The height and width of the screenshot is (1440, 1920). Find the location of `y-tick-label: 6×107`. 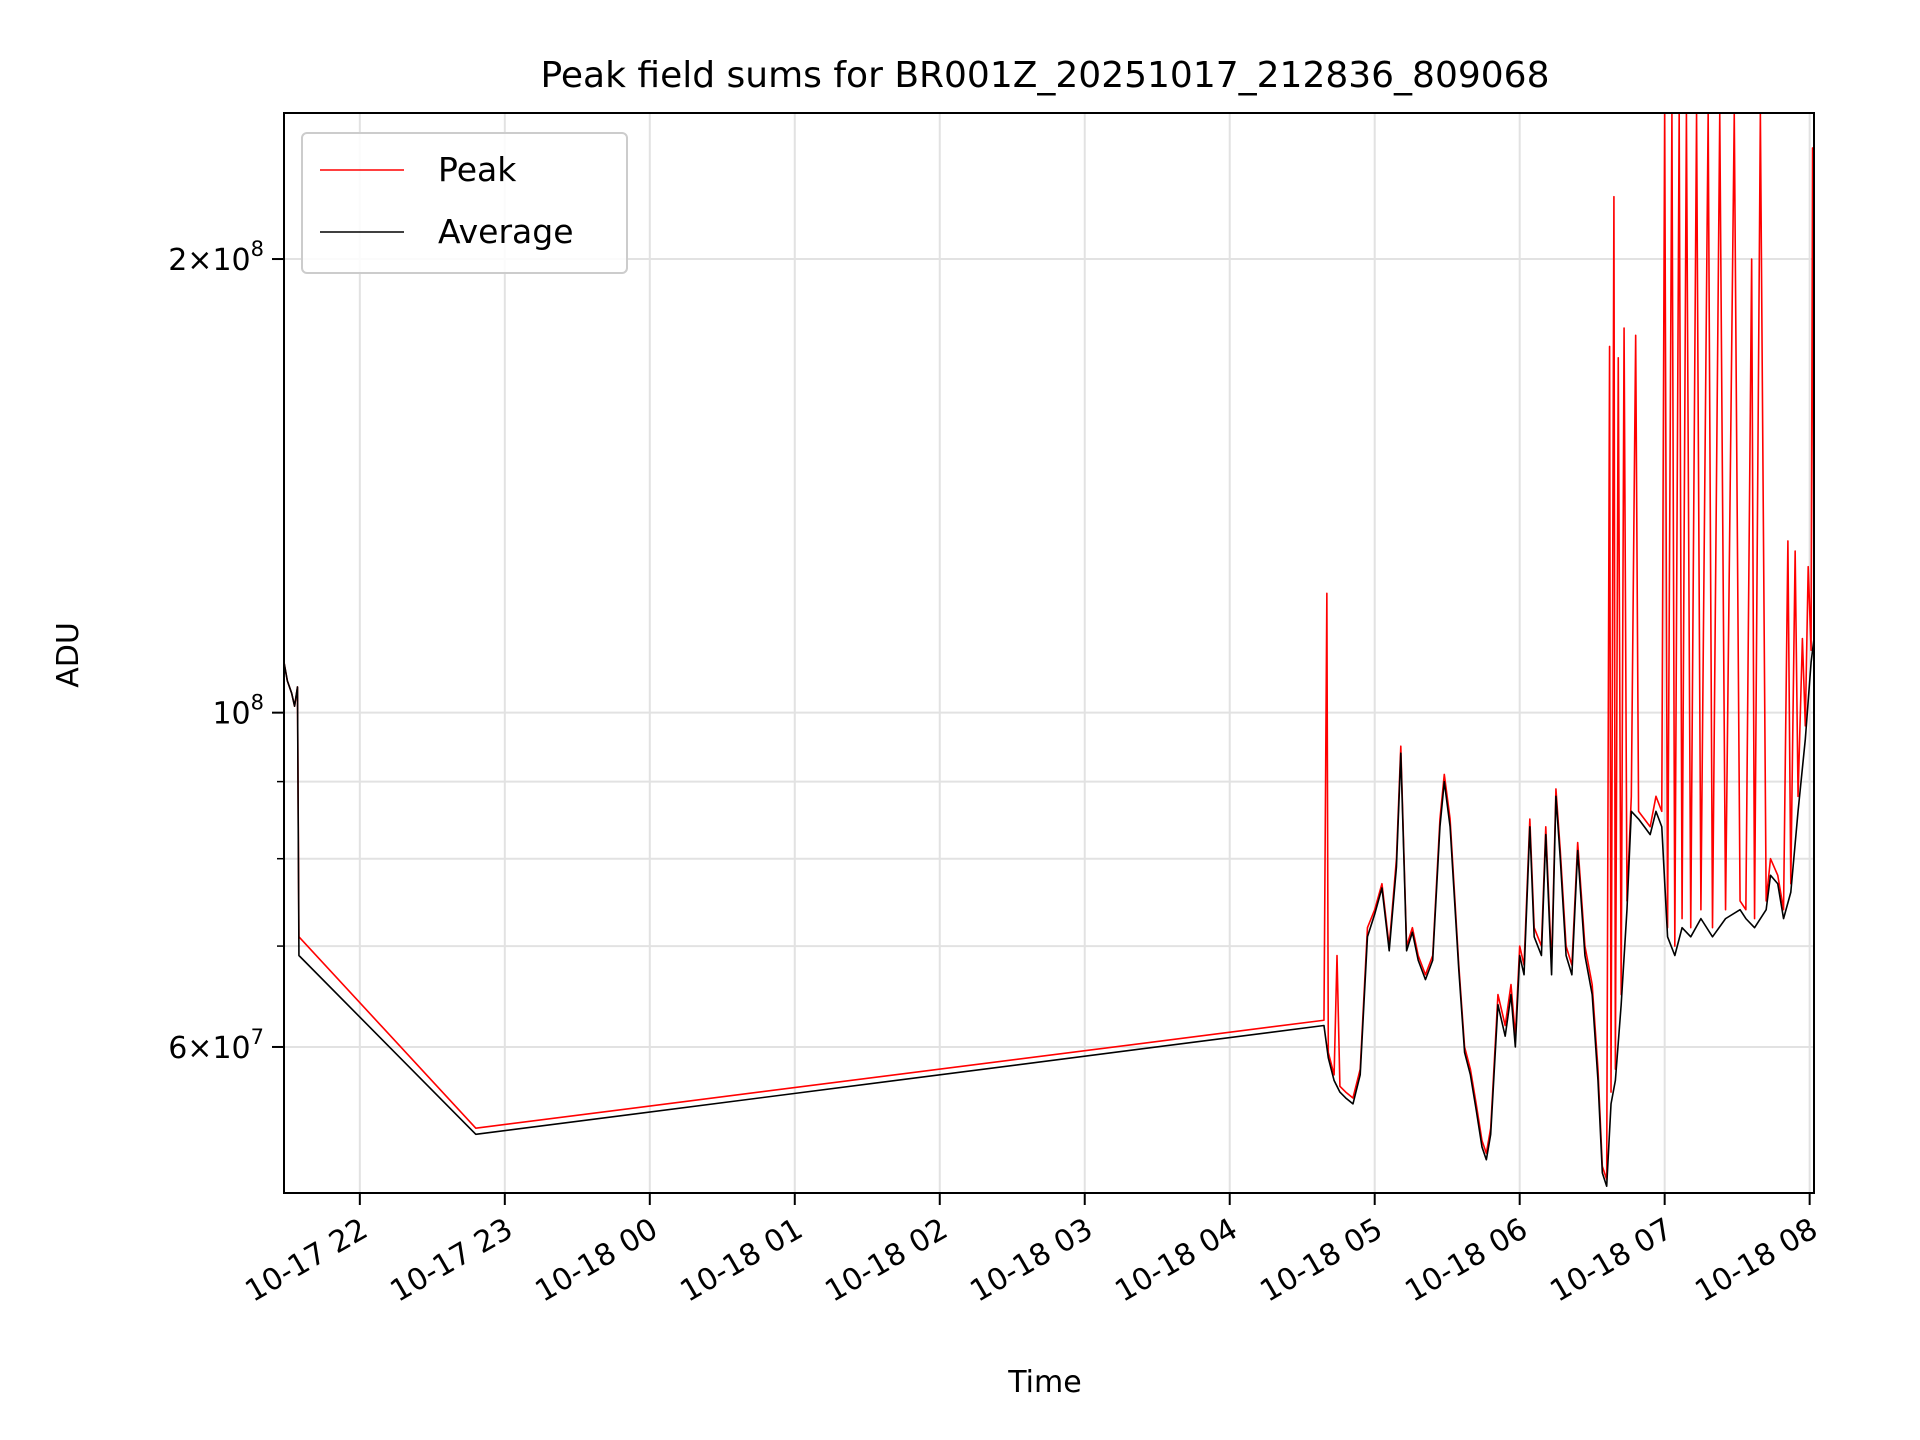

y-tick-label: 6×107 is located at coordinates (216, 1045).